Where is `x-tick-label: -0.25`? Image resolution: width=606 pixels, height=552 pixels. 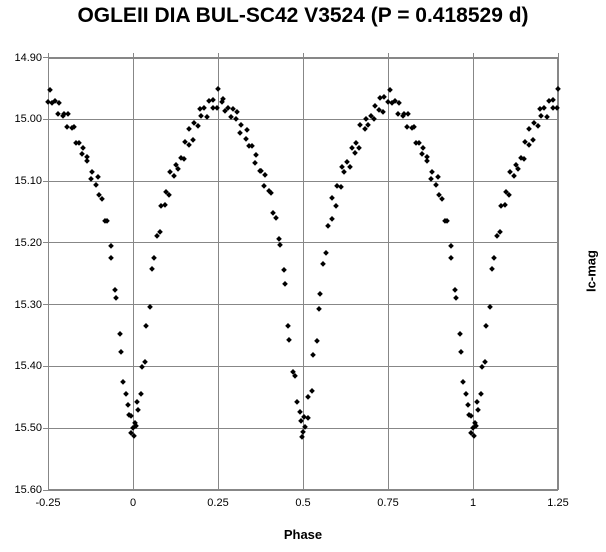 x-tick-label: -0.25 is located at coordinates (48, 503).